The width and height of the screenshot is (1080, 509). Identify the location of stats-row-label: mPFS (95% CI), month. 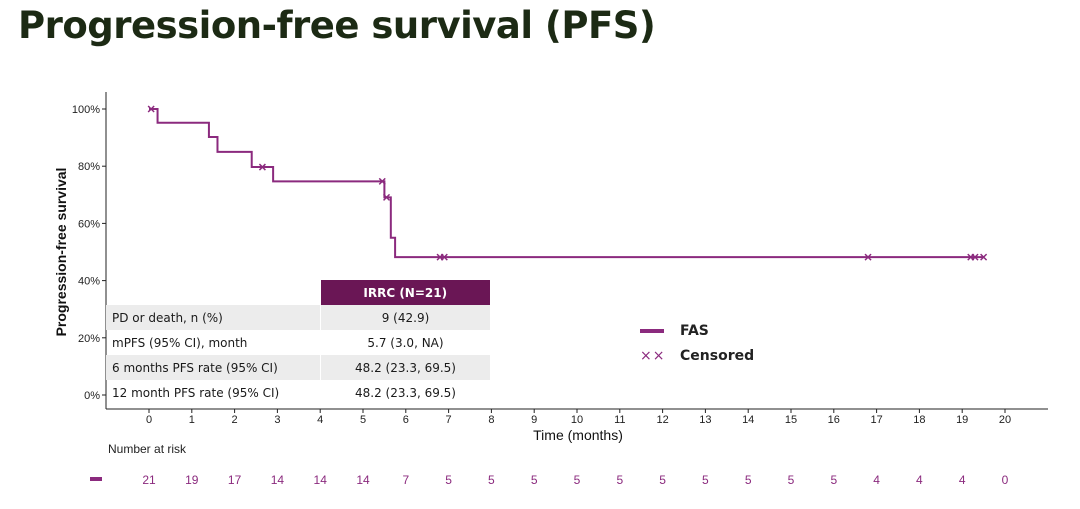
(180, 342).